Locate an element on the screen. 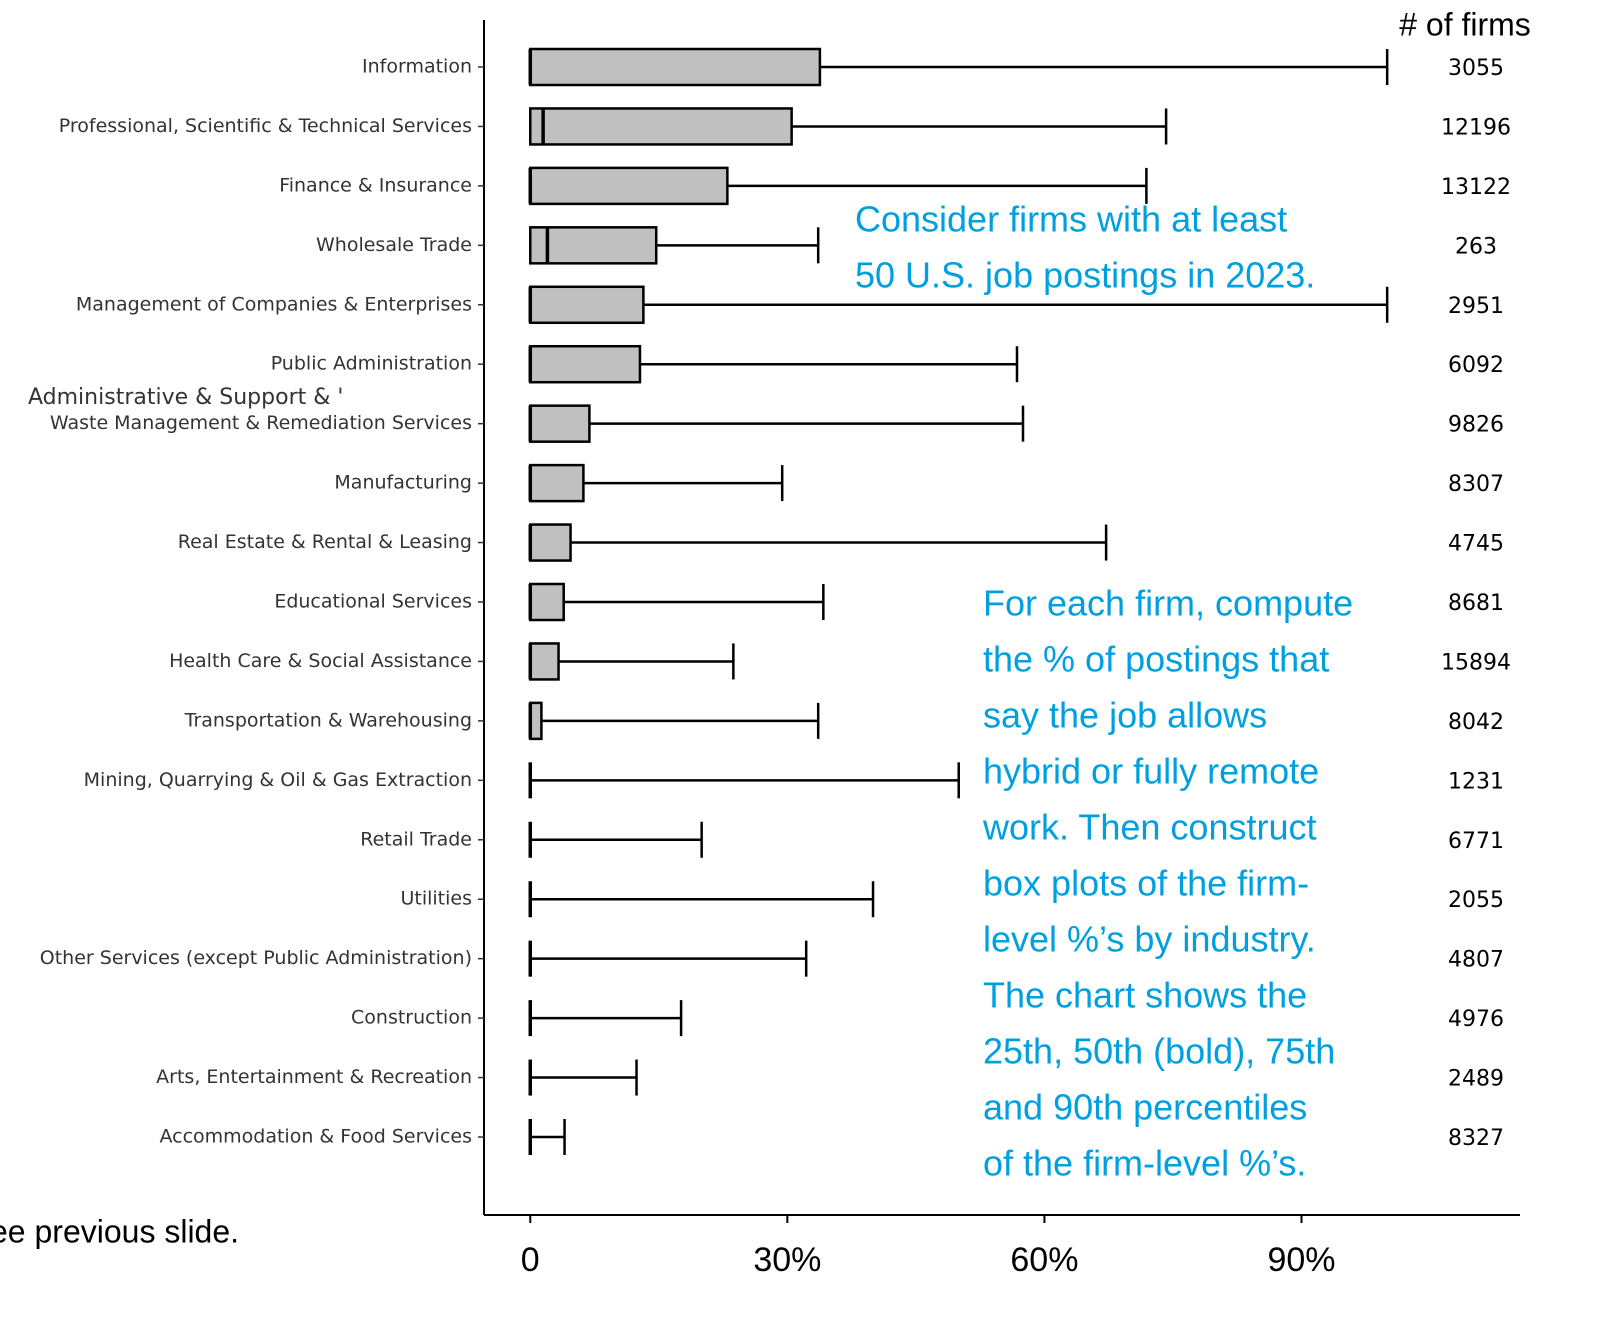 The width and height of the screenshot is (1622, 1324). annotation: For each firm, compute is located at coordinates (1168, 603).